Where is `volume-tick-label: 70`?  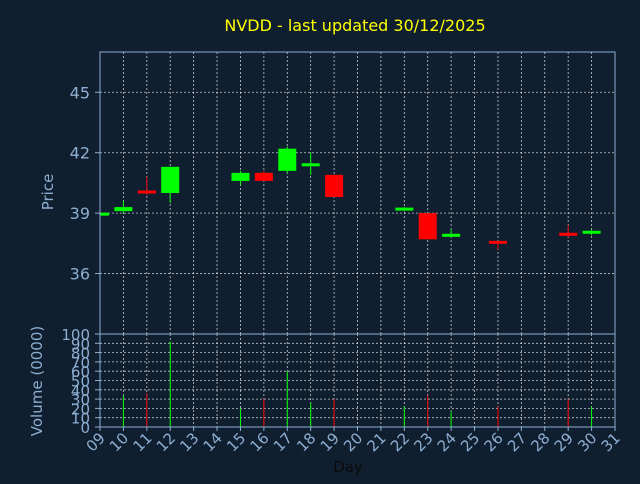
volume-tick-label: 70 is located at coordinates (80, 363).